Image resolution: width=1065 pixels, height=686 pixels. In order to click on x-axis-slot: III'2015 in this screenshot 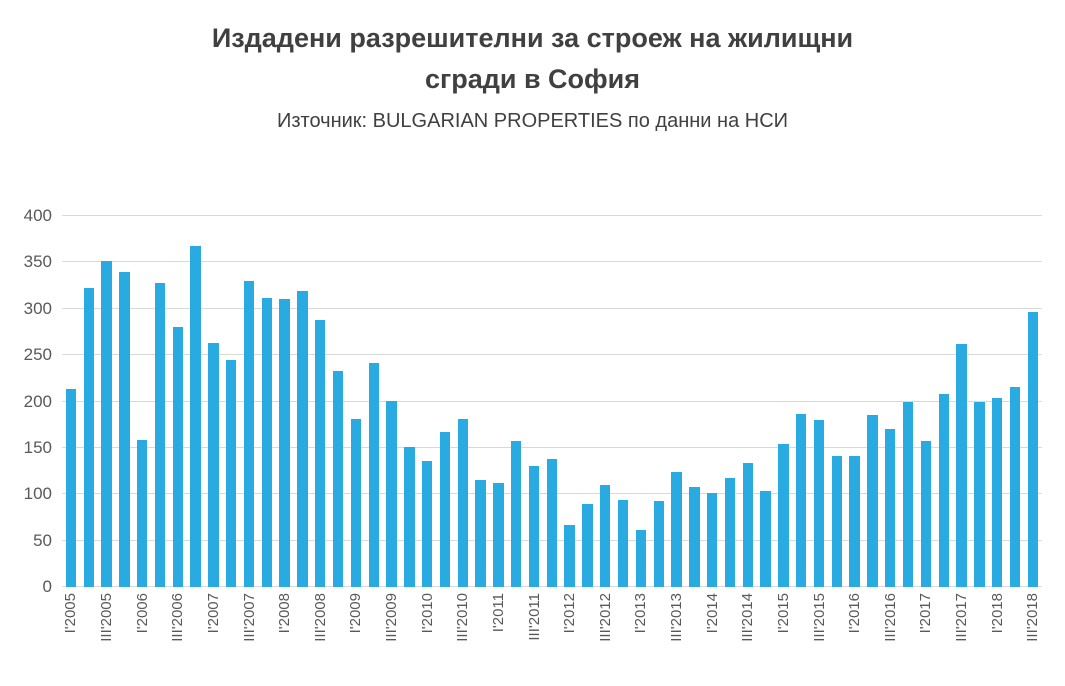, I will do `click(819, 617)`.